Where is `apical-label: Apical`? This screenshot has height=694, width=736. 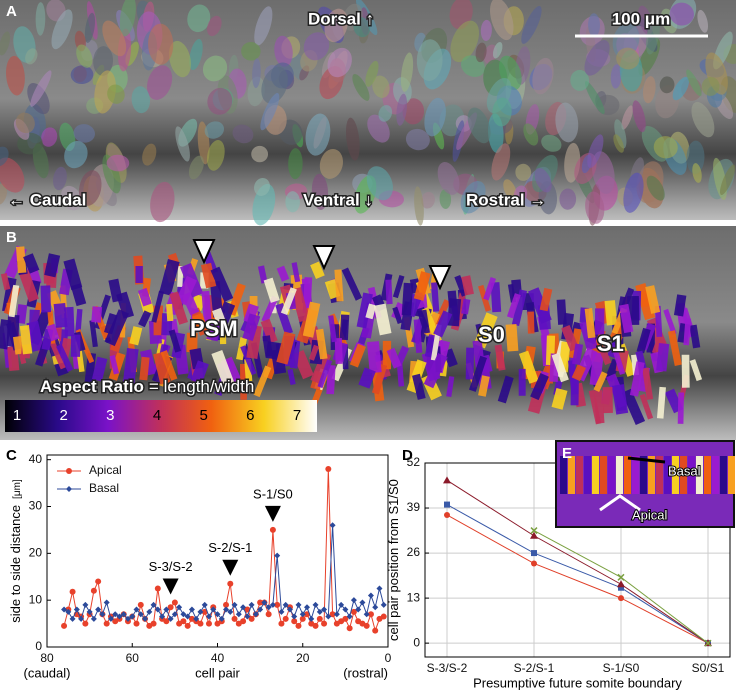
apical-label: Apical is located at coordinates (650, 514).